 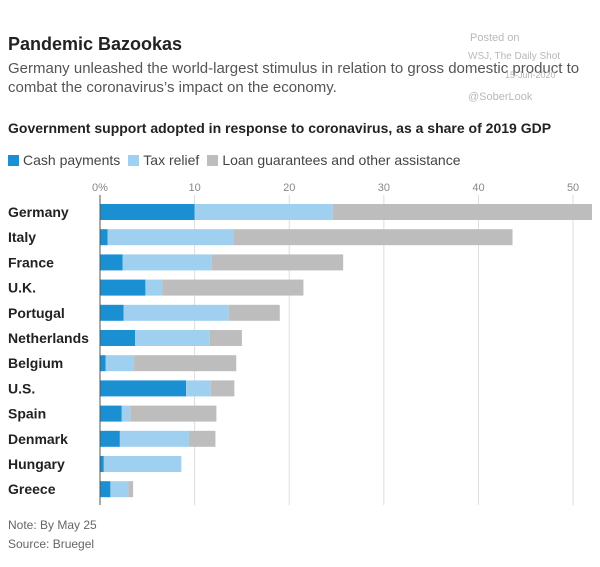 I want to click on category-label: Denmark, so click(x=38, y=439).